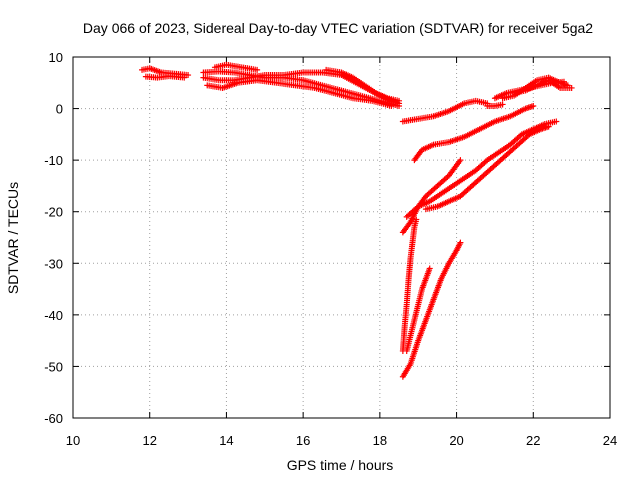  I want to click on x-tick-label: 10, so click(73, 440).